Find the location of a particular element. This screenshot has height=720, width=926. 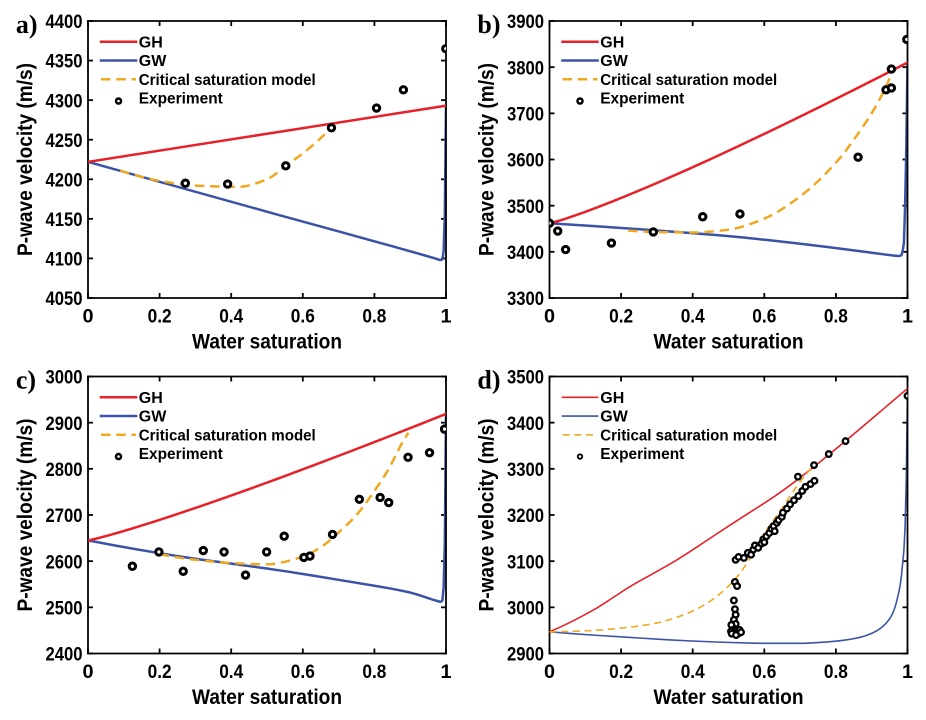

svg-text: 4200 is located at coordinates (64, 180).